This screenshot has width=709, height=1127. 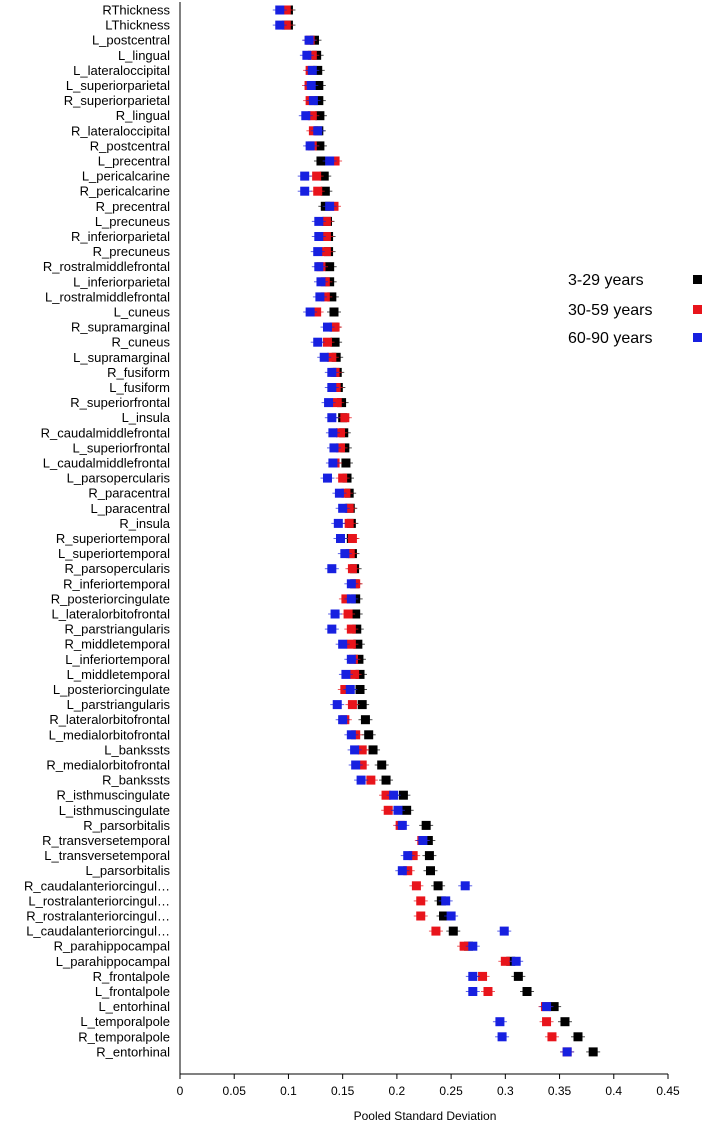 I want to click on category-label: L_bankssts, so click(x=137, y=749).